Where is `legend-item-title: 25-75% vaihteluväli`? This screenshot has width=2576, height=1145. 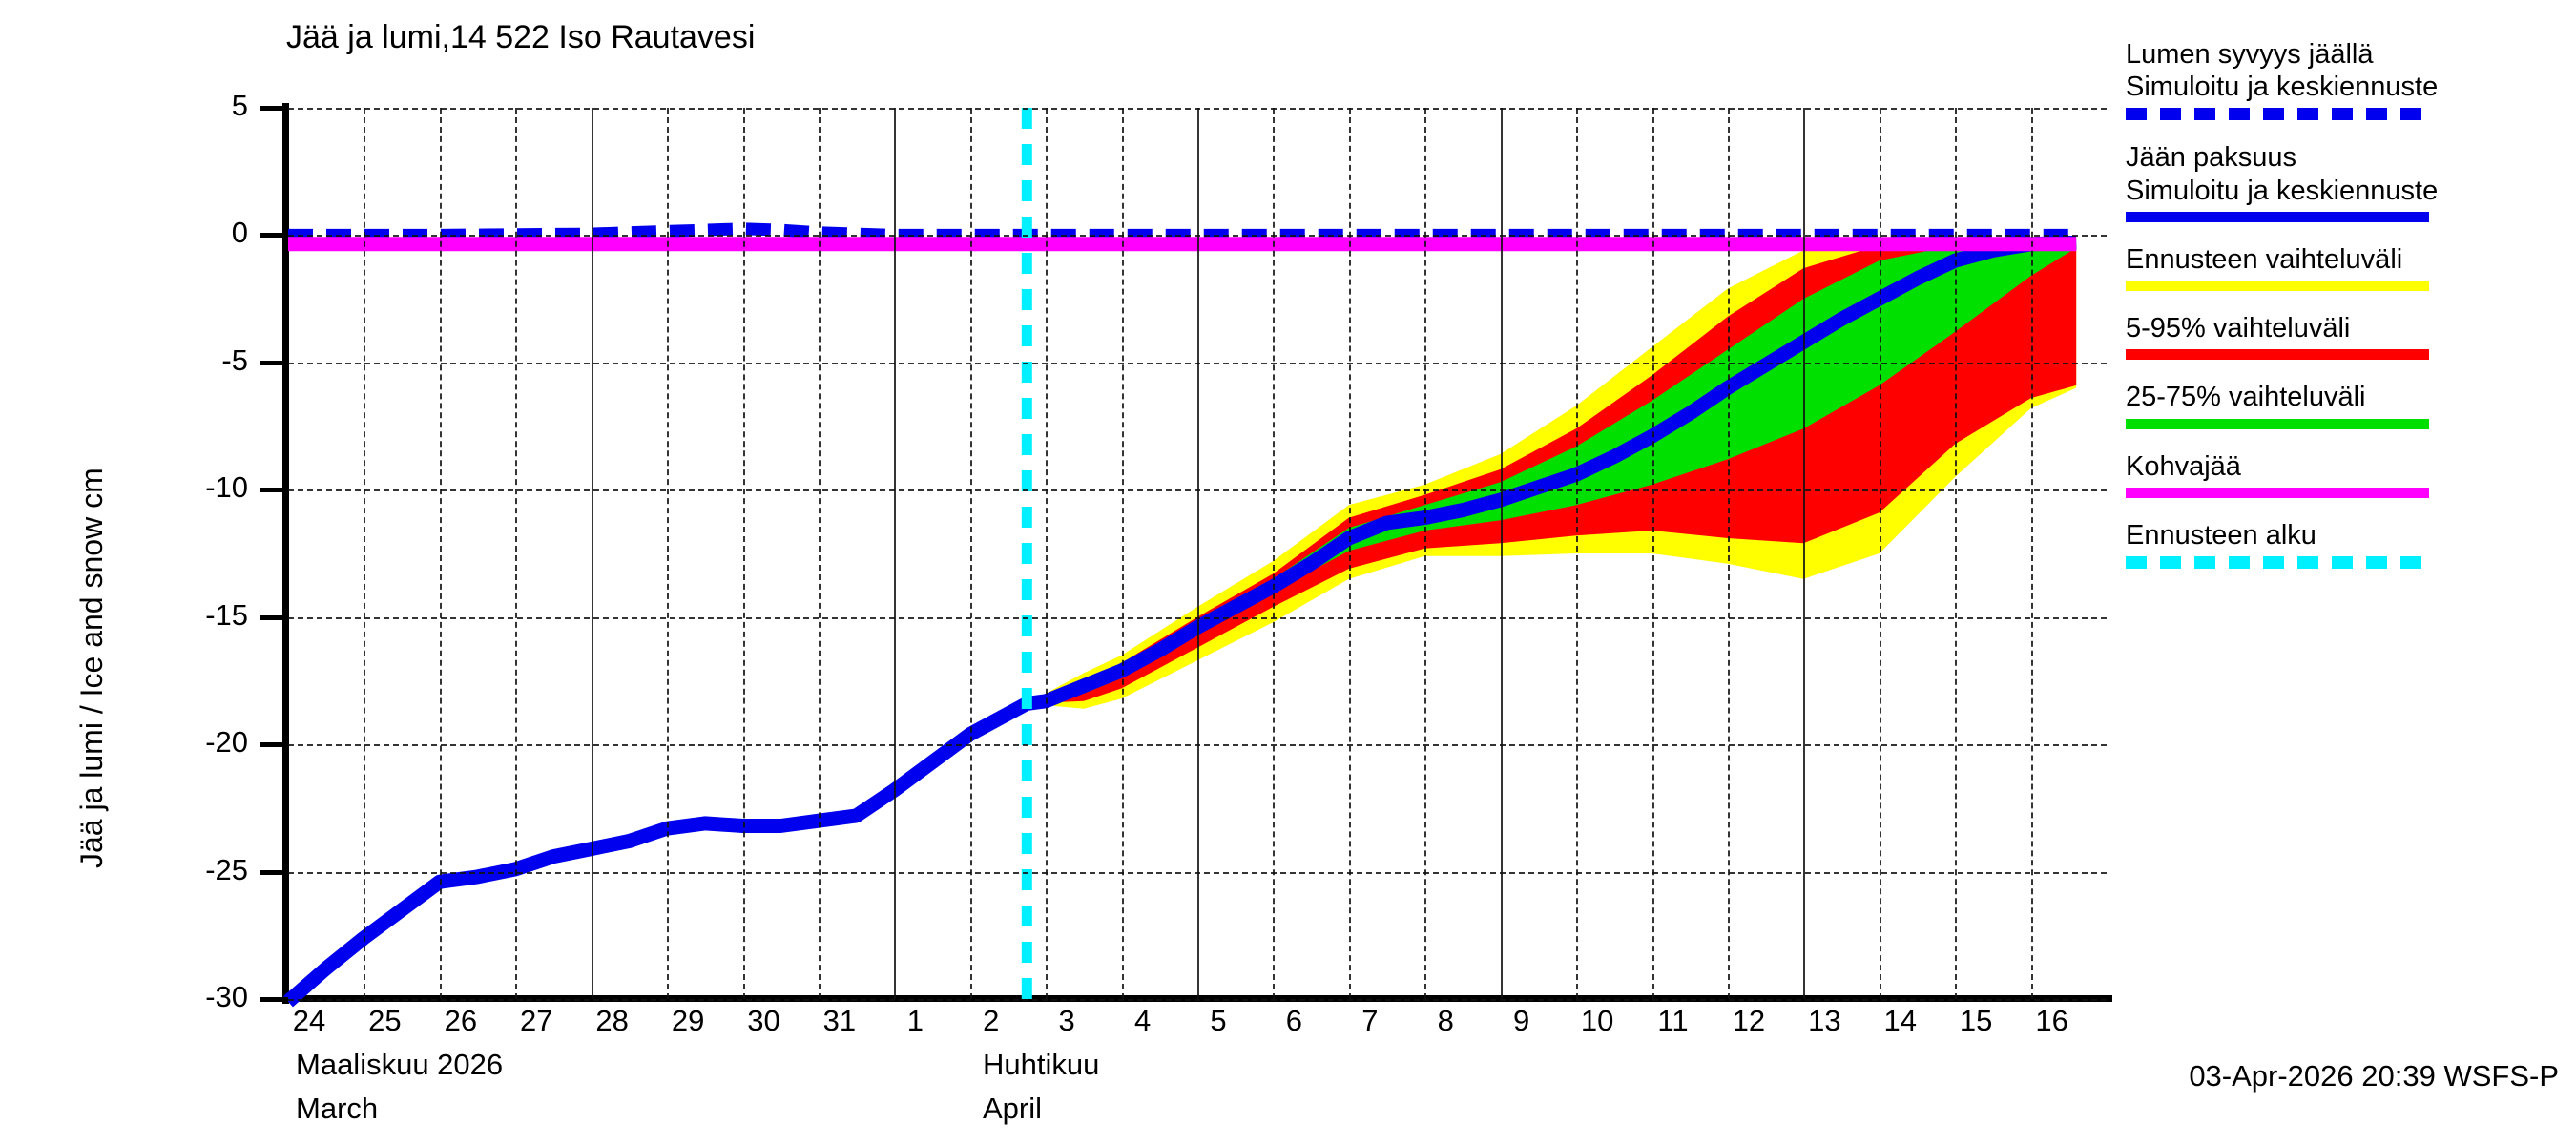
legend-item-title: 25-75% vaihteluväli is located at coordinates (2246, 397).